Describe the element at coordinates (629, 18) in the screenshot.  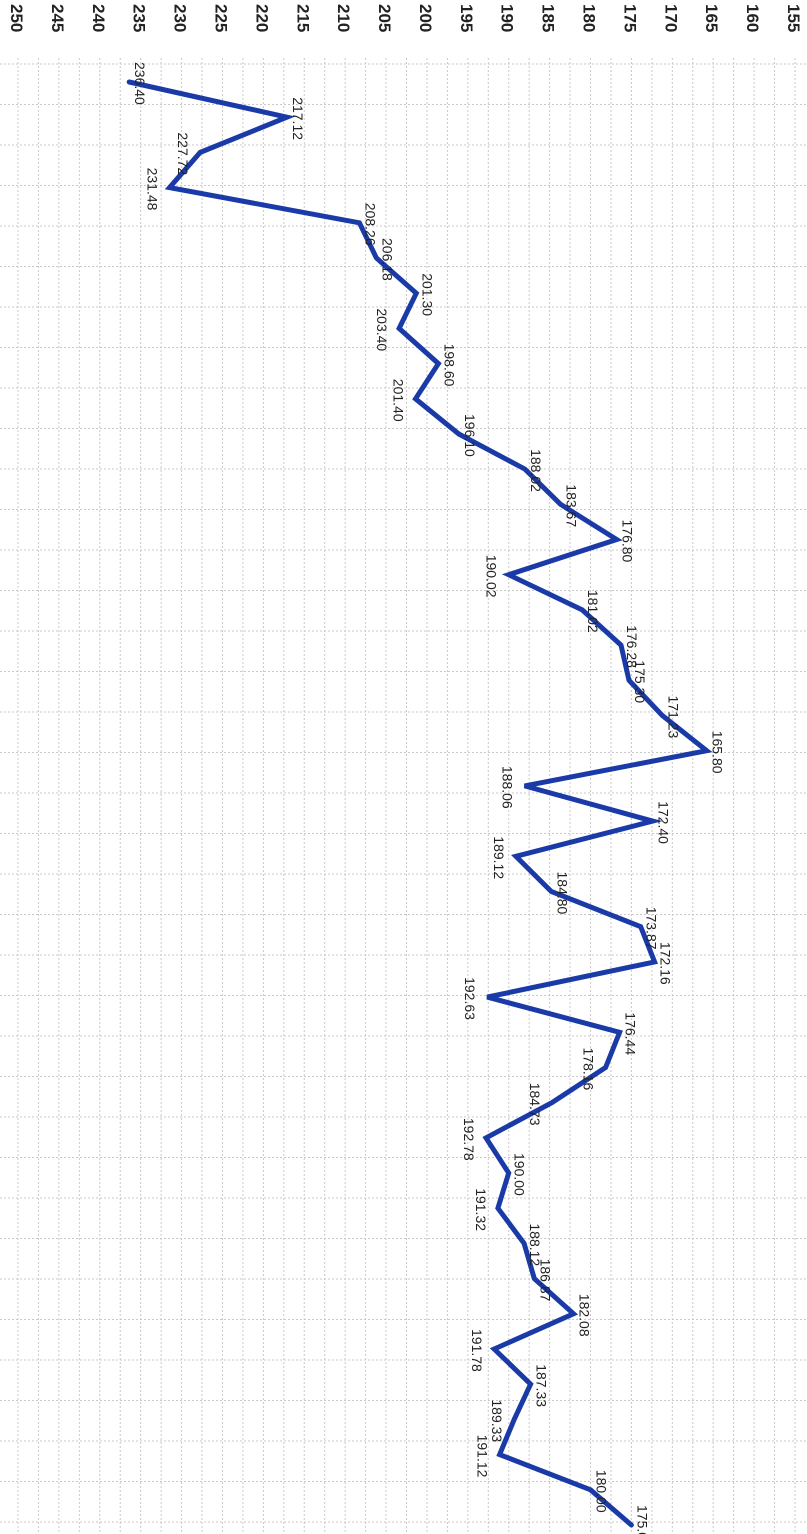
I see `y-tick-label: 175` at that location.